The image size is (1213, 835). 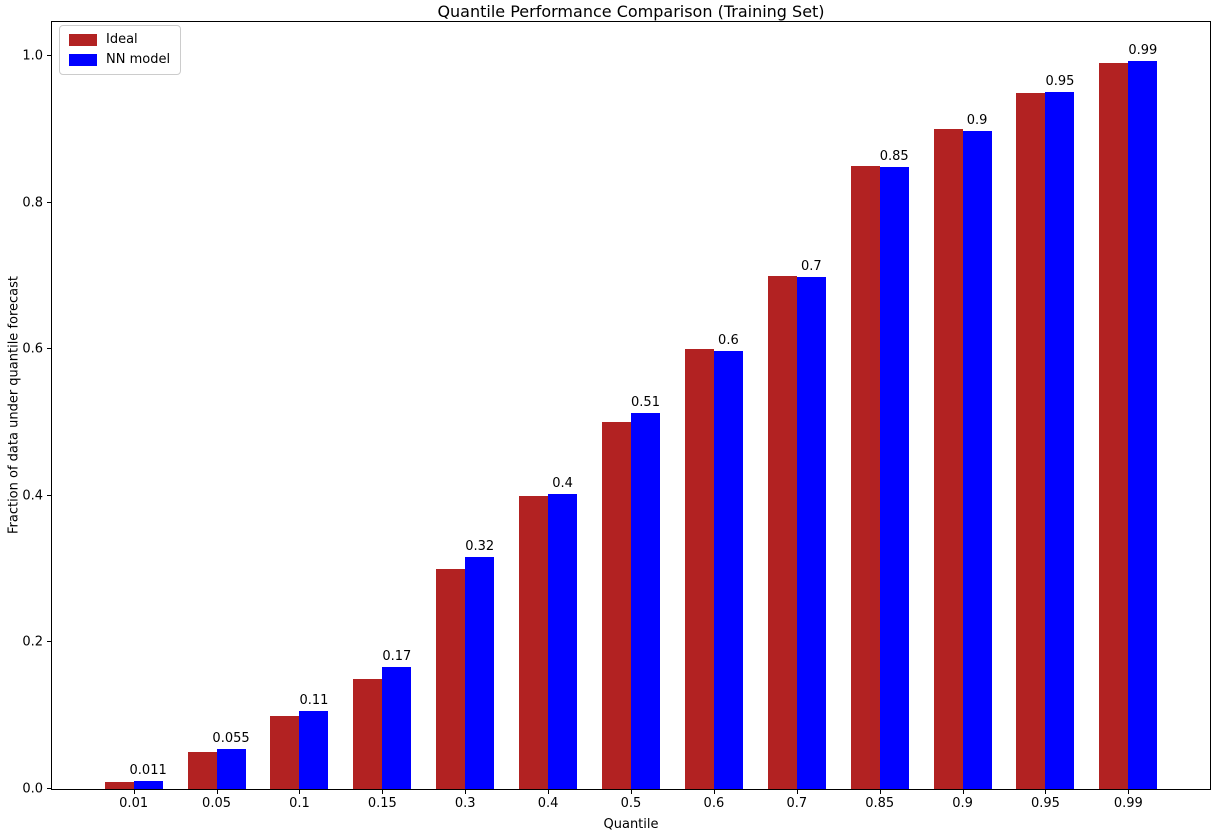 I want to click on legend: Ideal NN model, so click(x=120, y=50).